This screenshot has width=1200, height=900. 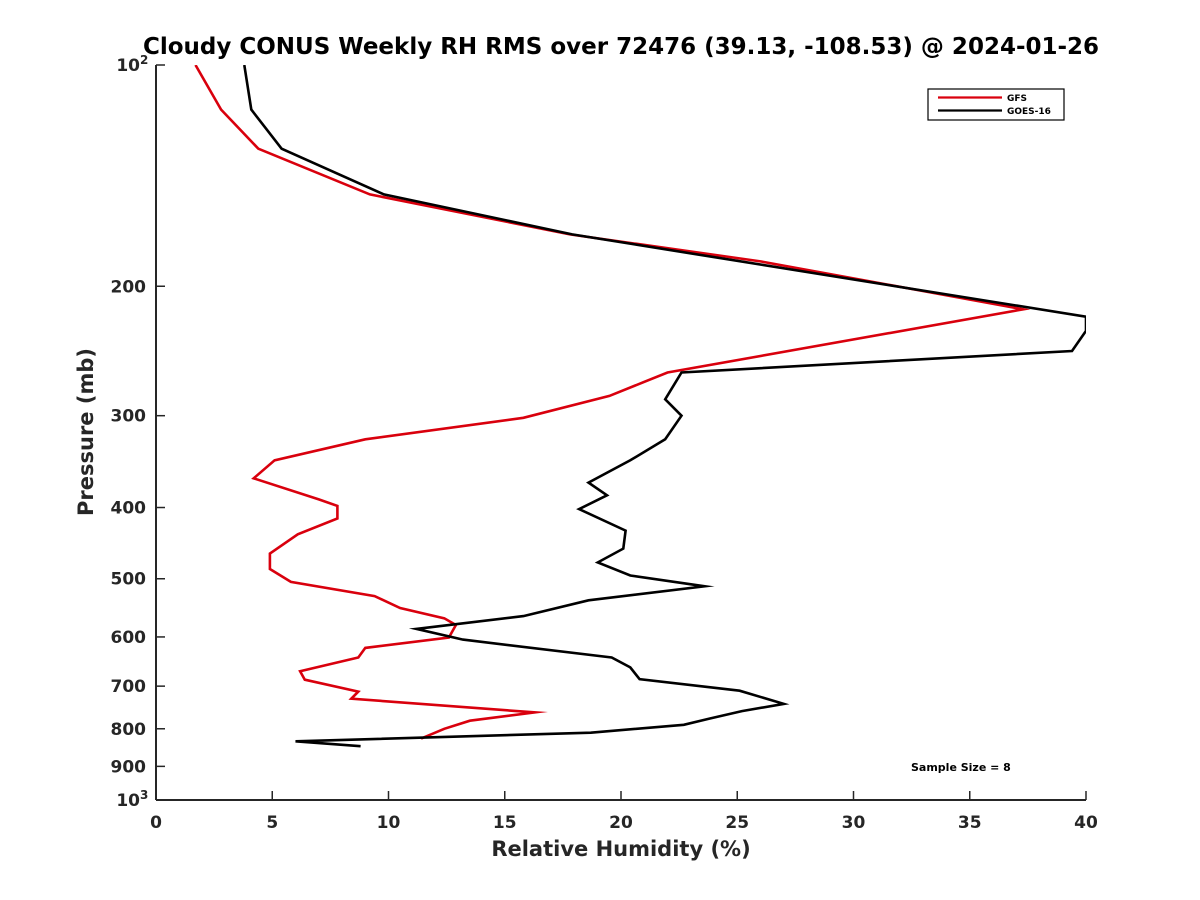 I want to click on y-tick-label: 300, so click(x=129, y=417).